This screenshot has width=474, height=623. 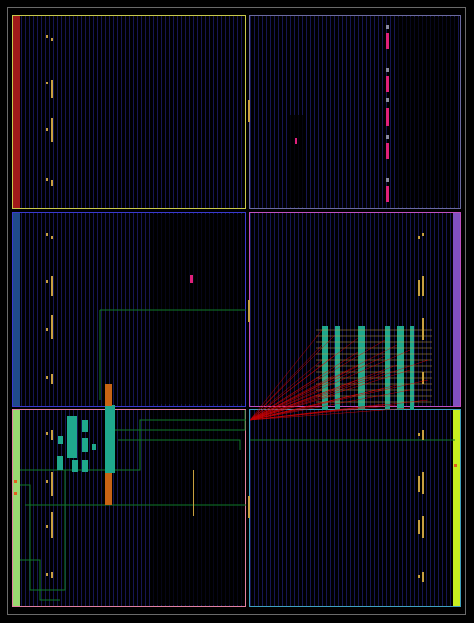 What do you see at coordinates (368, 368) in the screenshot?
I see `cell-bank` at bounding box center [368, 368].